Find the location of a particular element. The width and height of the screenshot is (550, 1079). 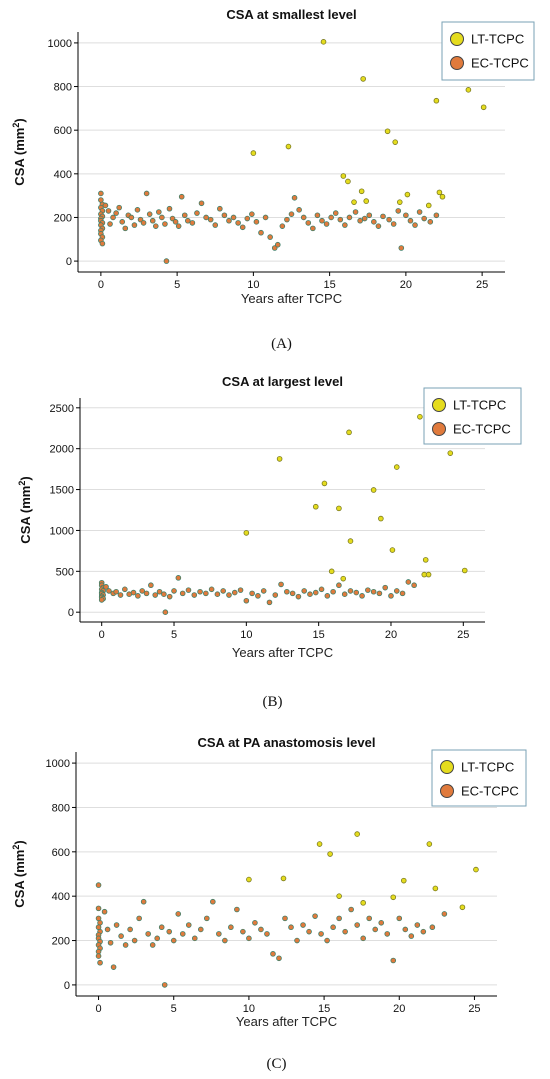

panel-label: (C) is located at coordinates (277, 1064).